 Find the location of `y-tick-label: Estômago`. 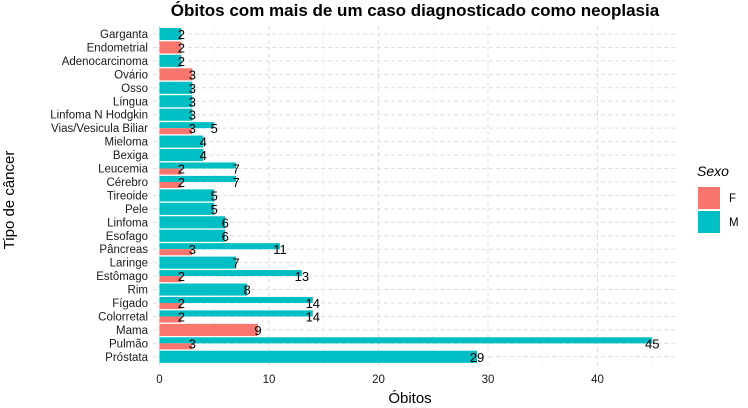

y-tick-label: Estômago is located at coordinates (122, 277).